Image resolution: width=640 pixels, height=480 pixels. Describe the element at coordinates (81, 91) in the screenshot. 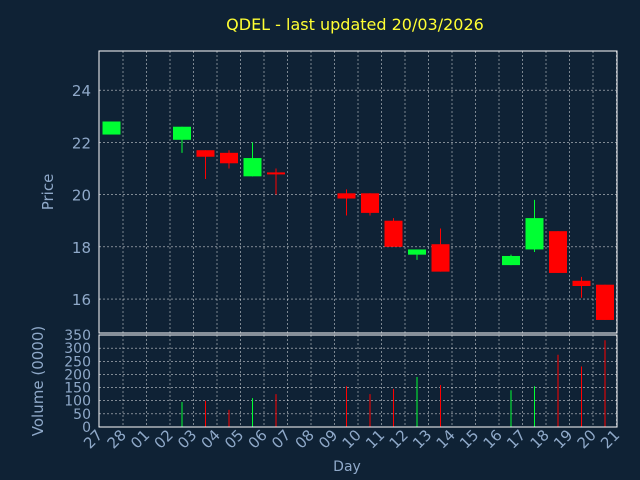

I see `price-tick-label: 24` at that location.